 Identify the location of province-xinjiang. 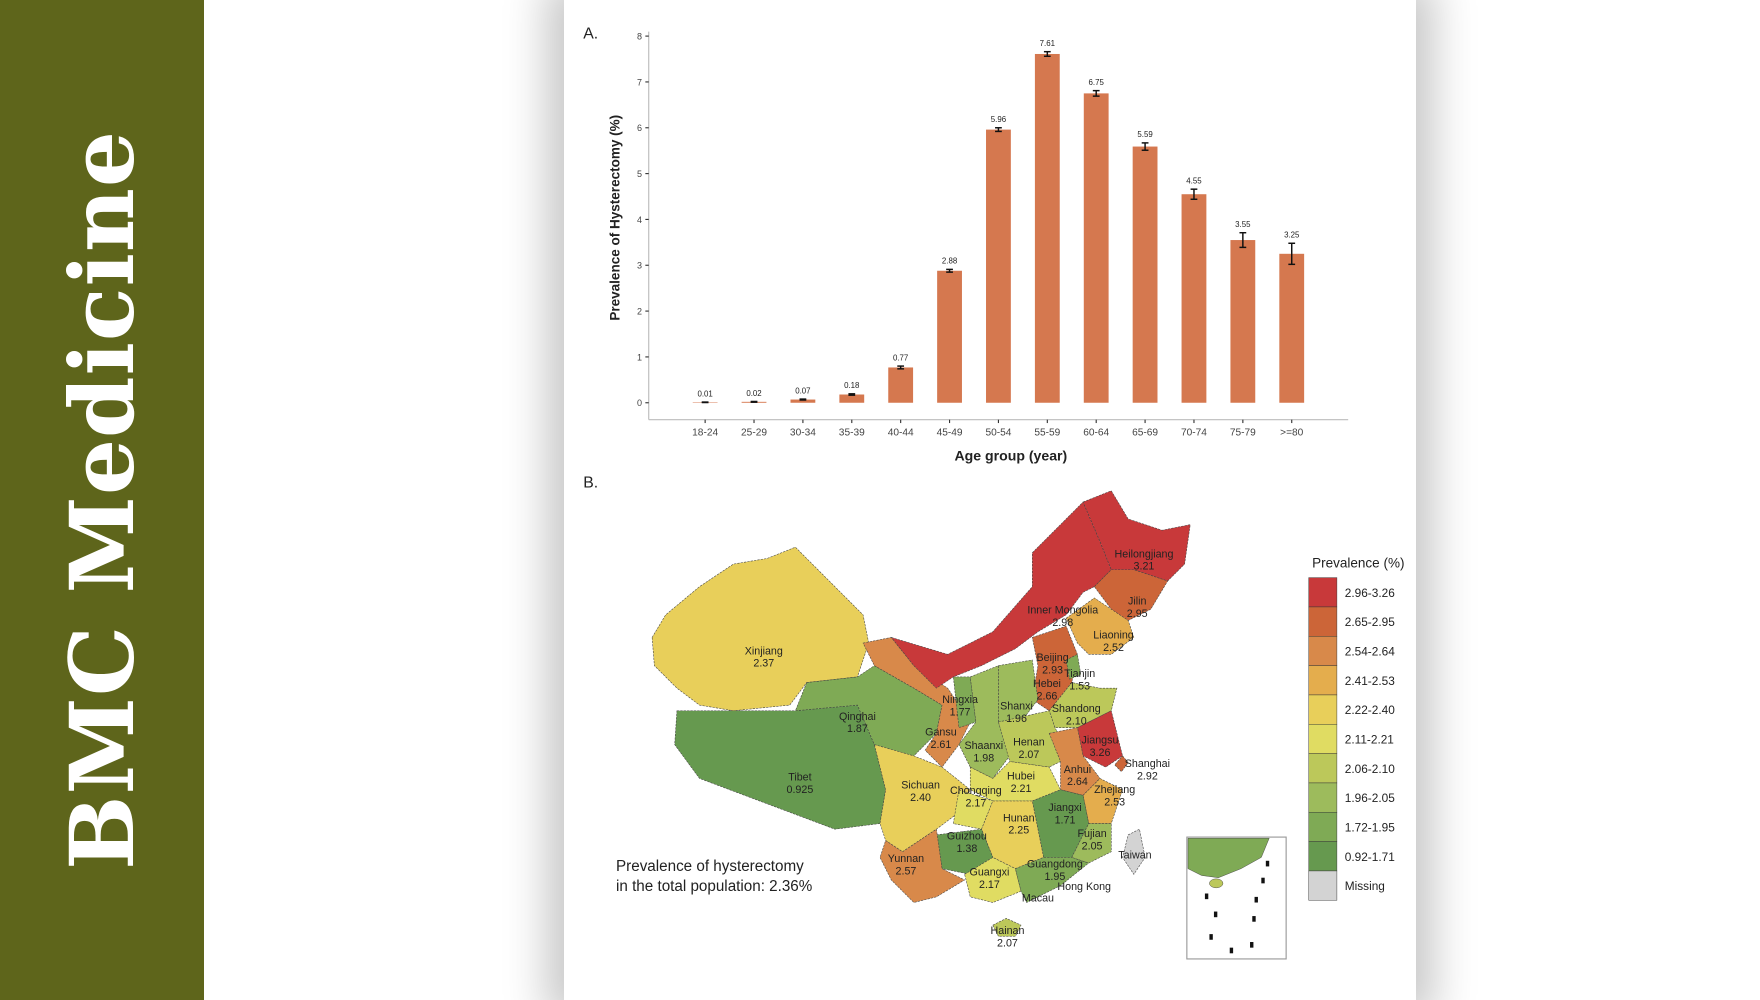
(760, 629).